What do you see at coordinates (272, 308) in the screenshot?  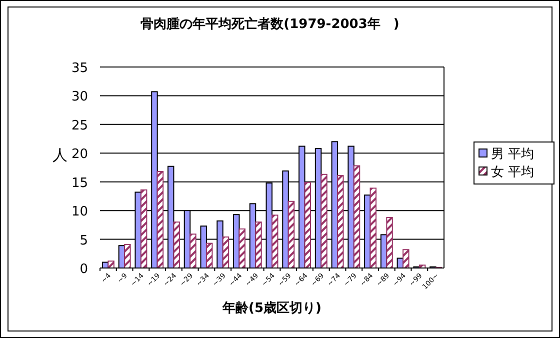 I see `x-axis-title: 年齢(5歳区切り)` at bounding box center [272, 308].